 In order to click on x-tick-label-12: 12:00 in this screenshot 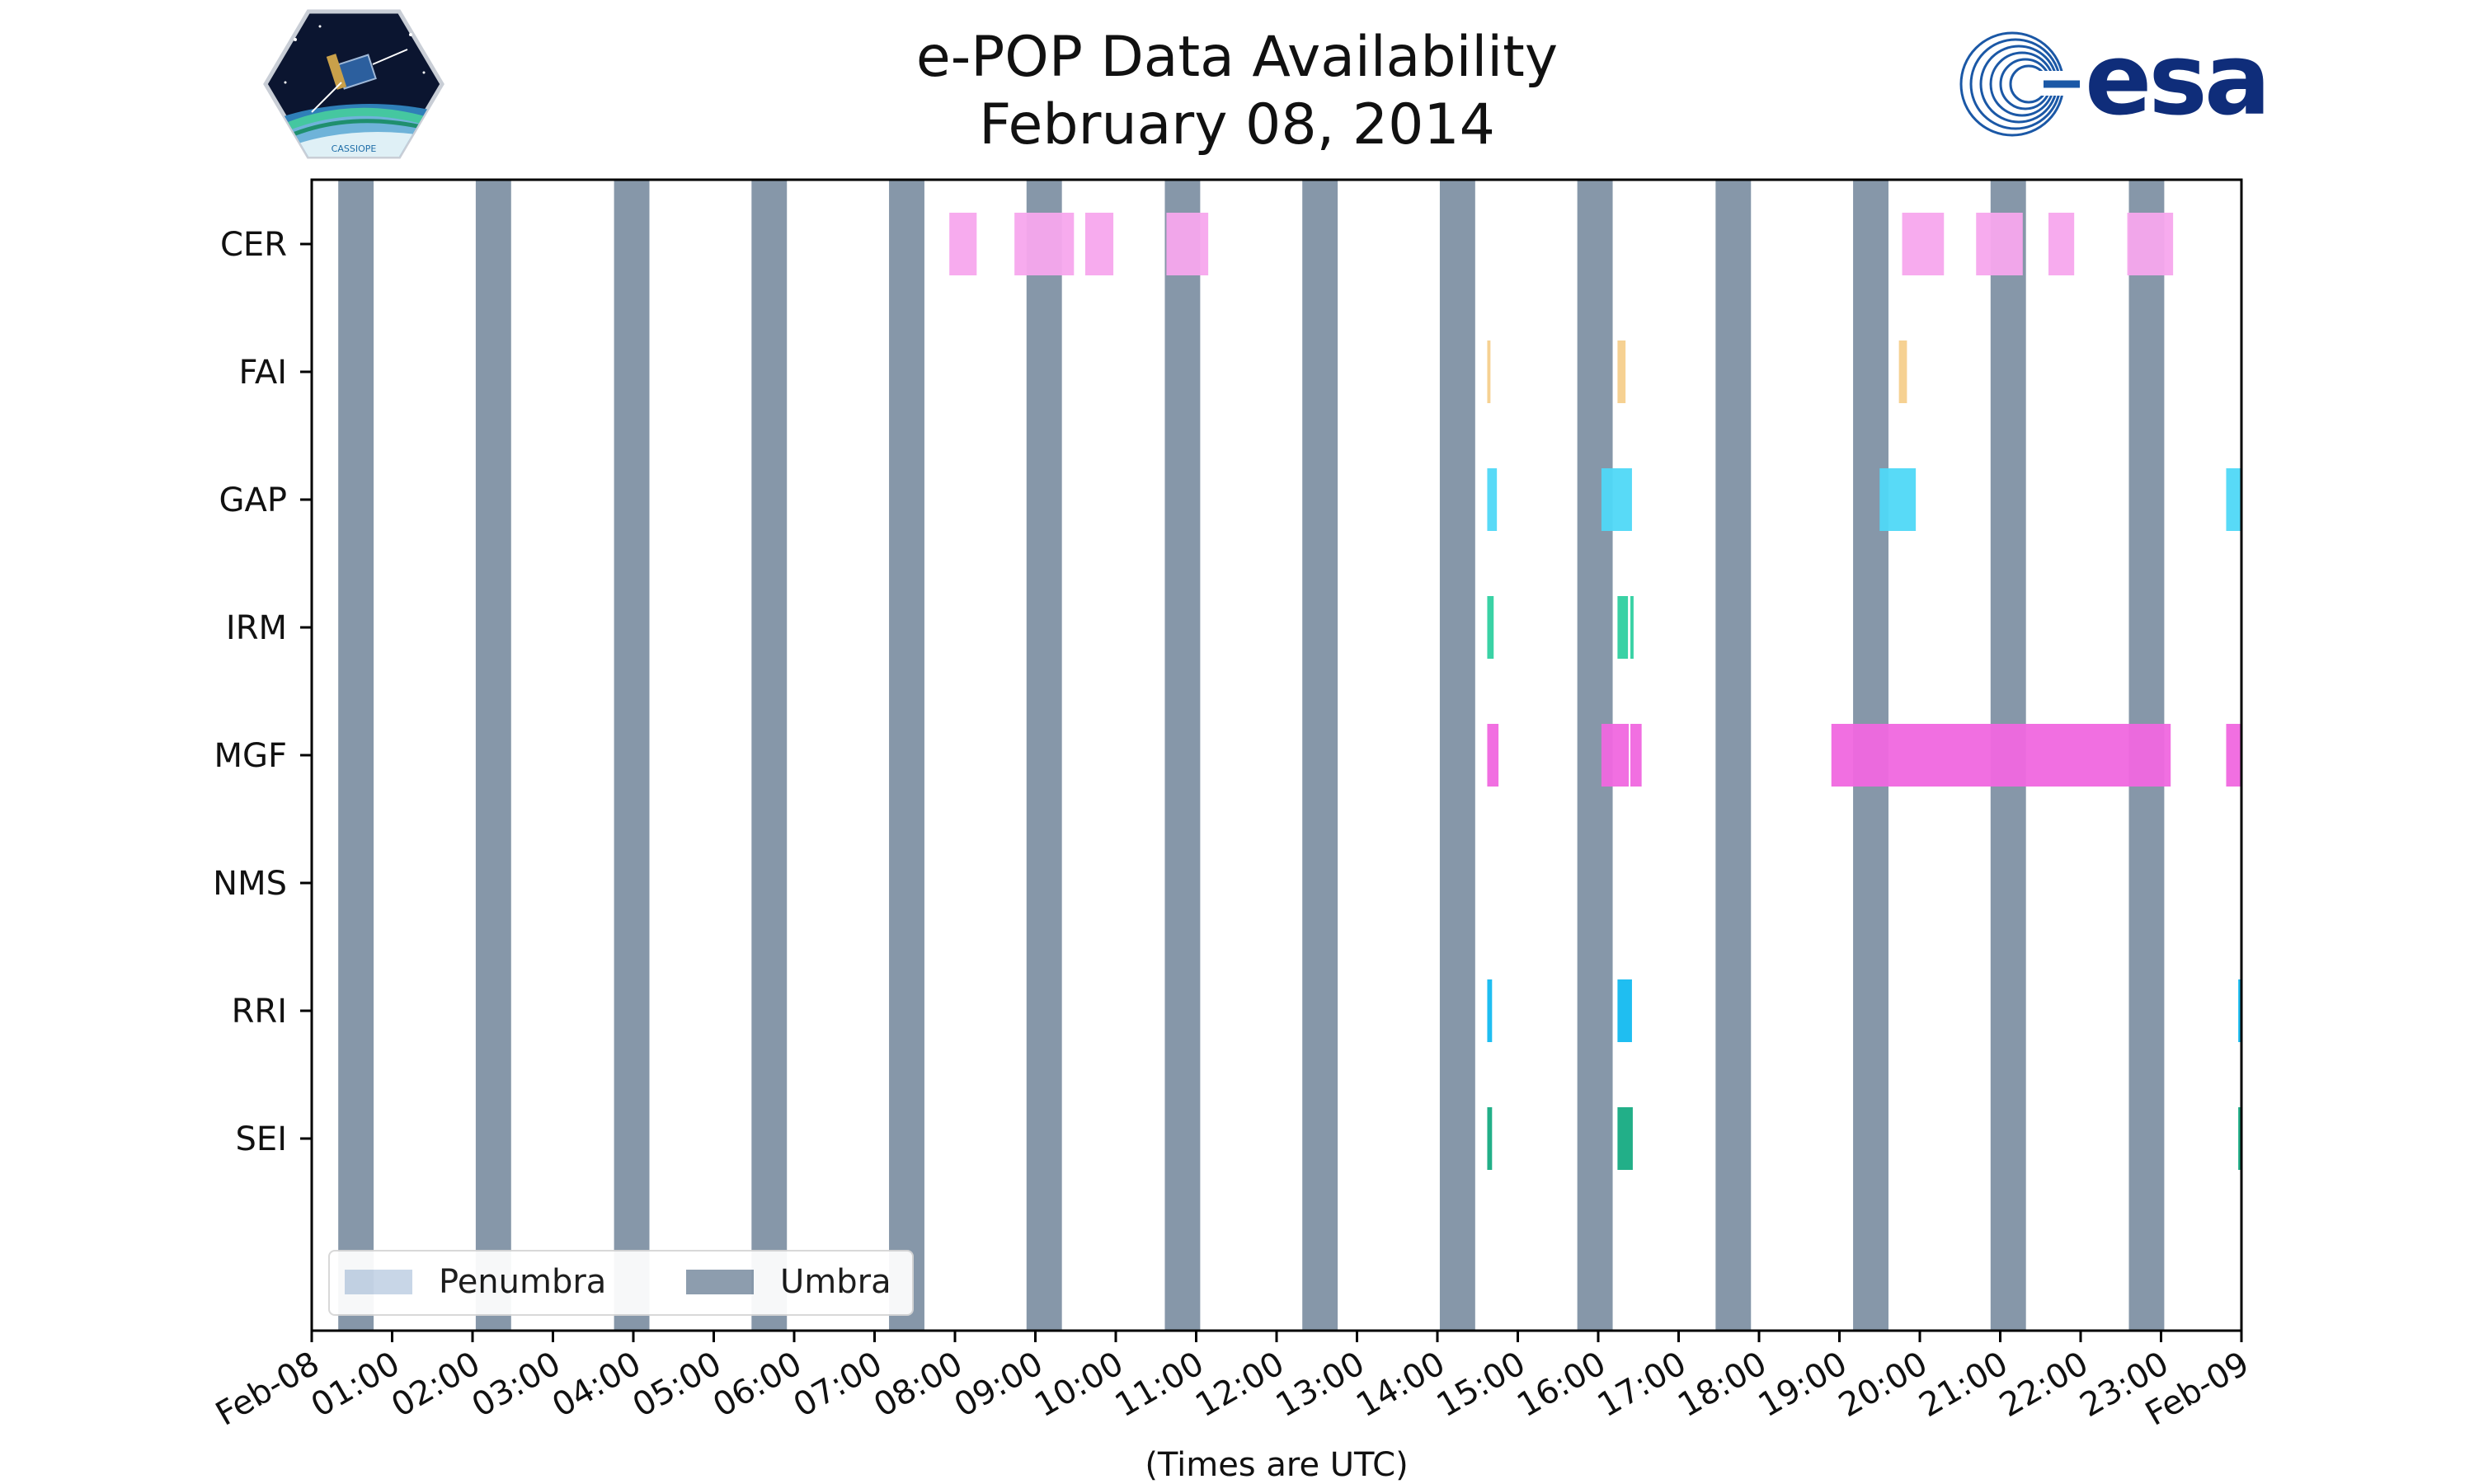, I will do `click(1240, 1385)`.